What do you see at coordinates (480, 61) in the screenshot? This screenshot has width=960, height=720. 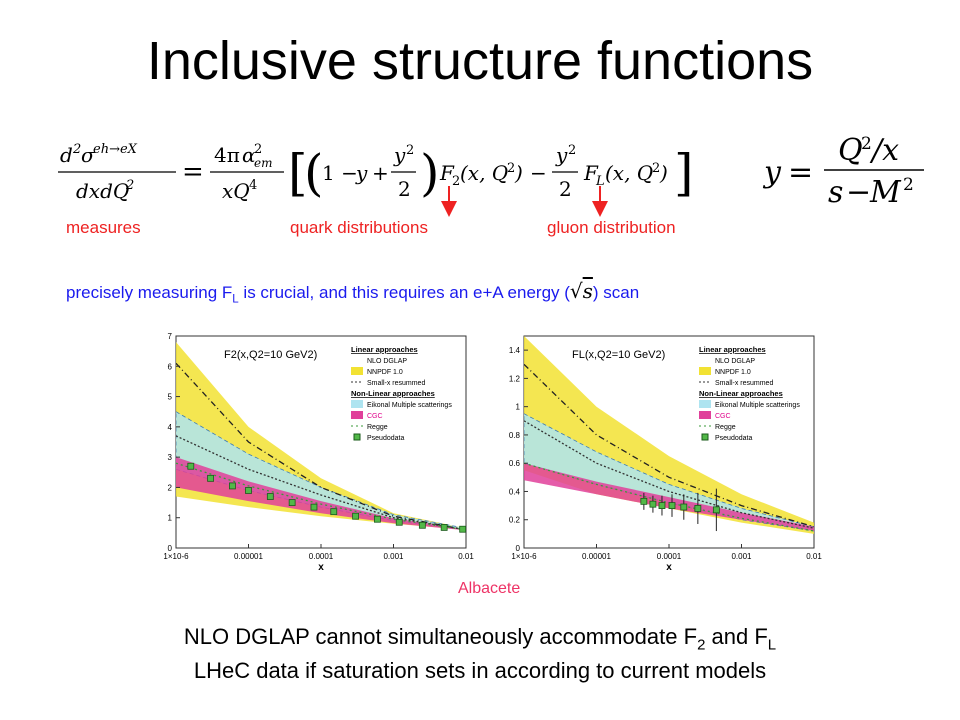 I see `page-title: Inclusive structure functions` at bounding box center [480, 61].